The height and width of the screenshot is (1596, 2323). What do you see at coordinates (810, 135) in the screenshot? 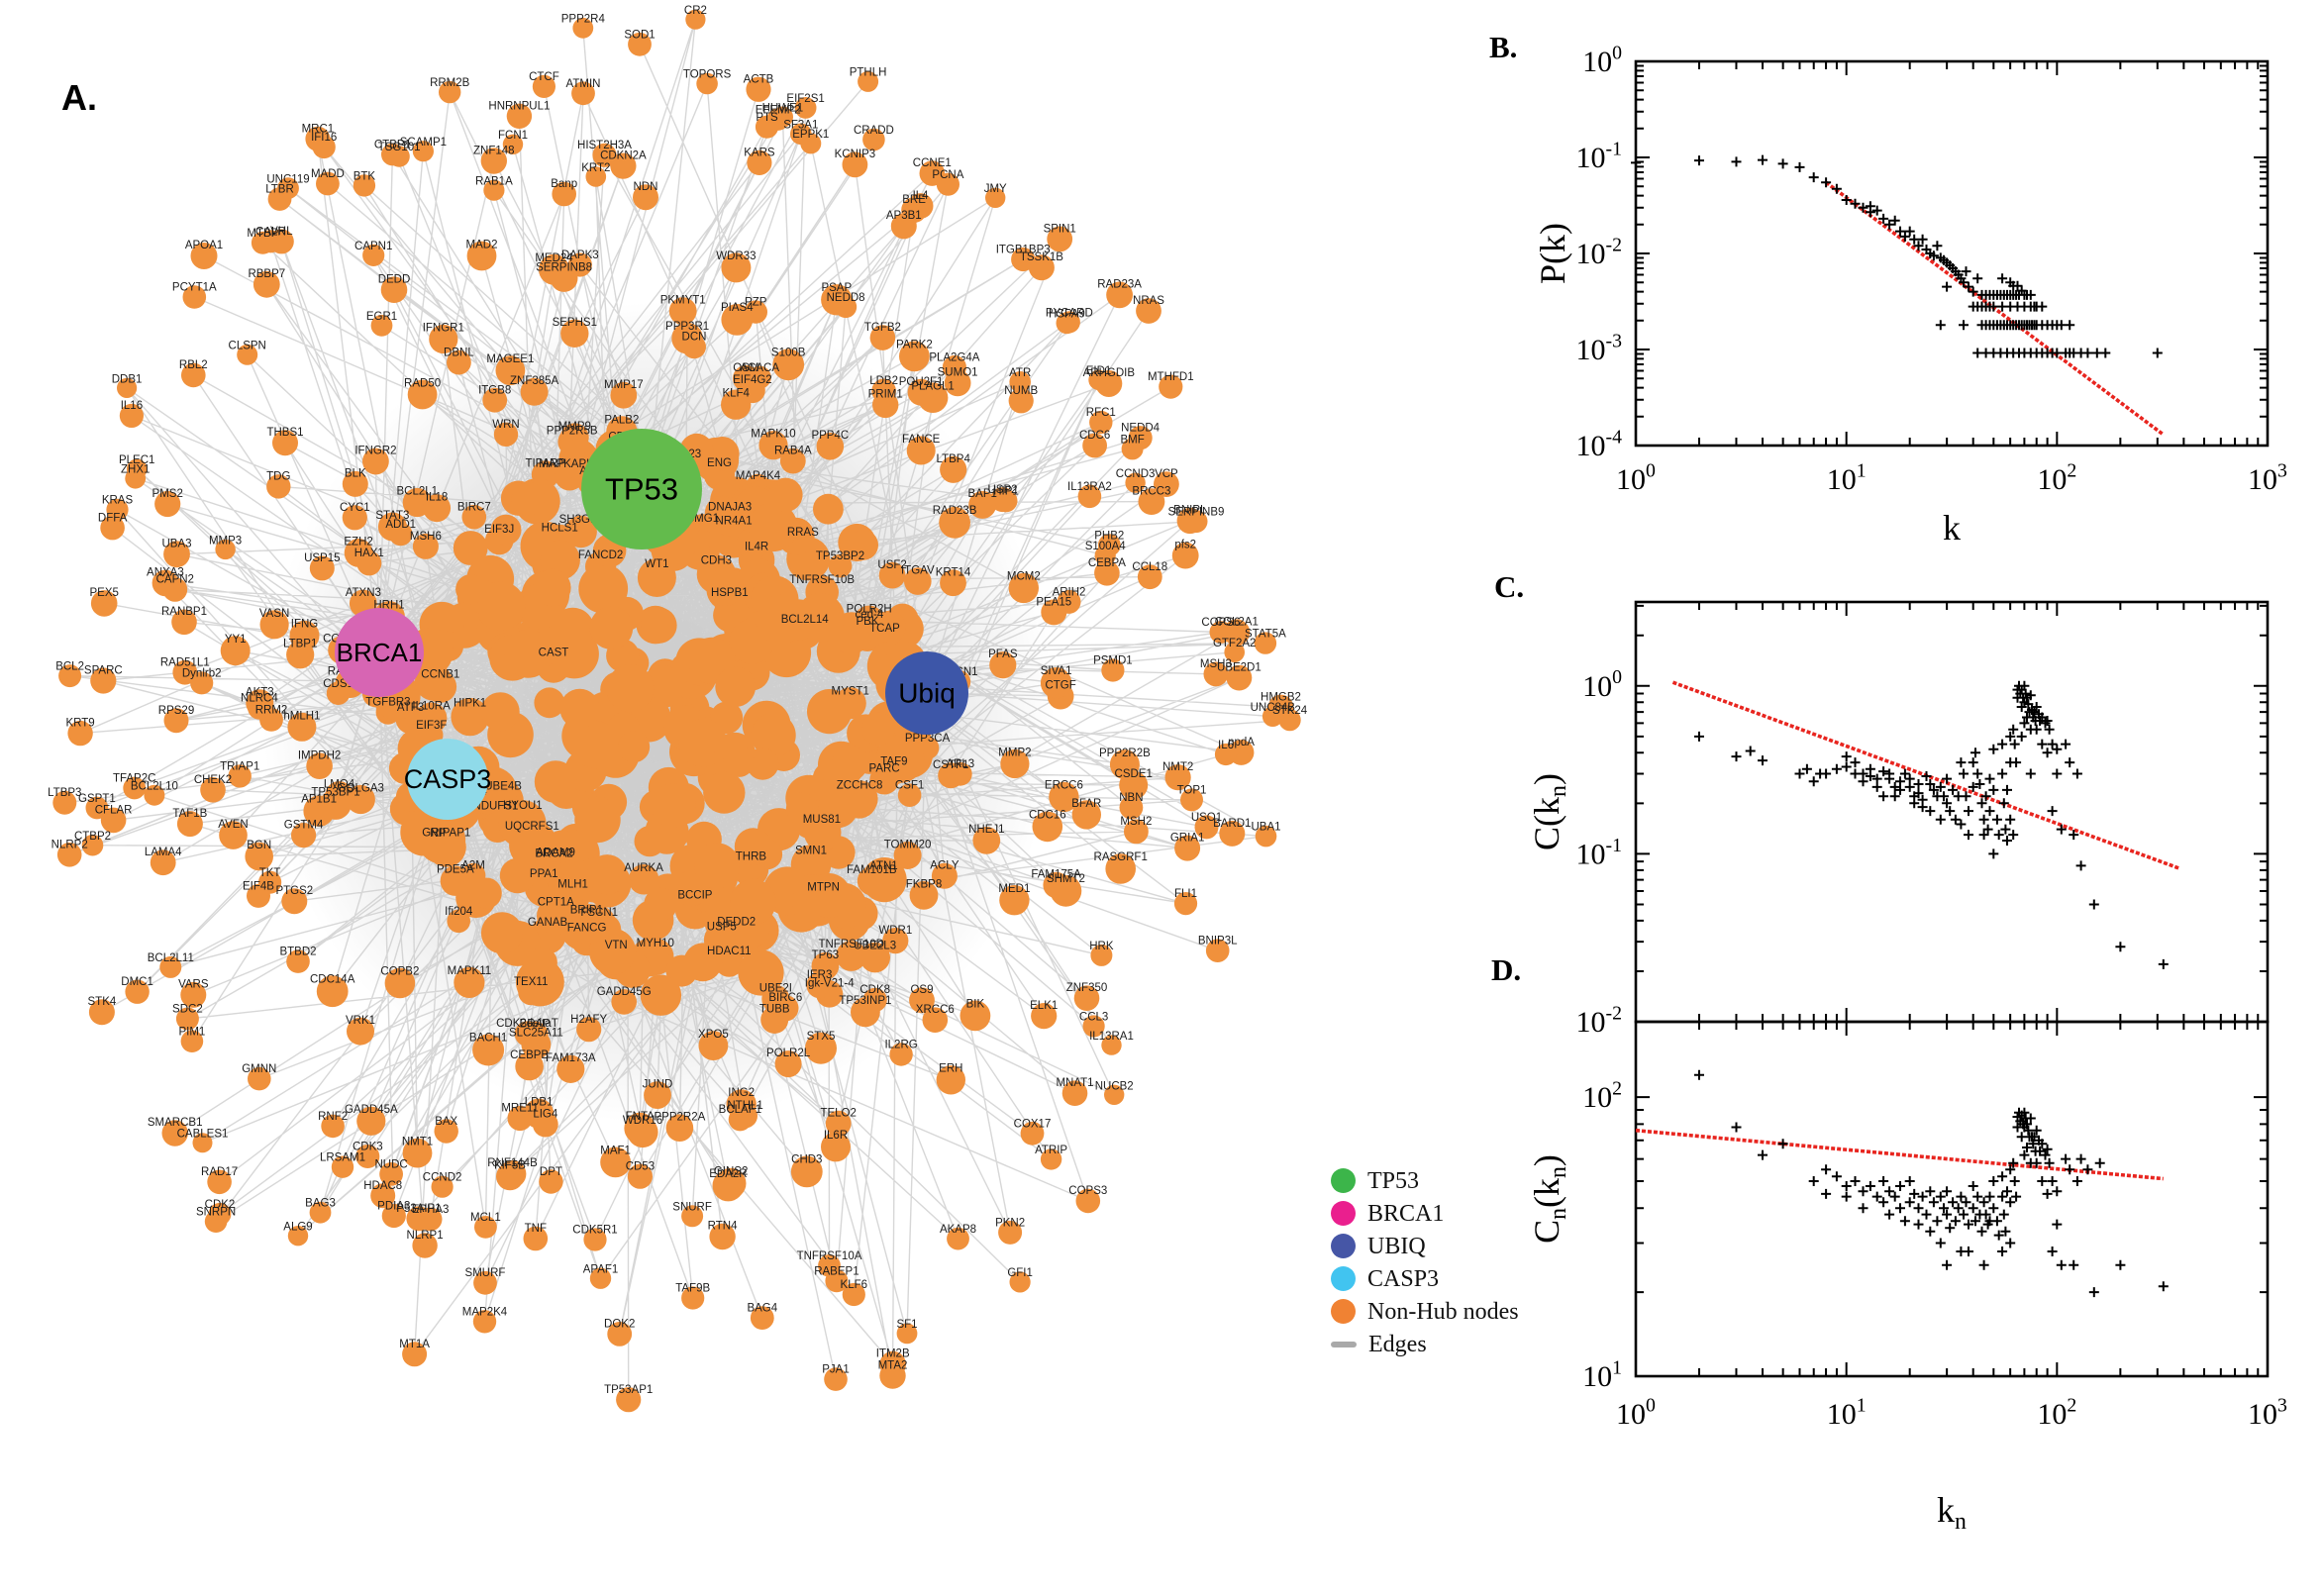
I see `network-node-label: EPPK1` at bounding box center [810, 135].